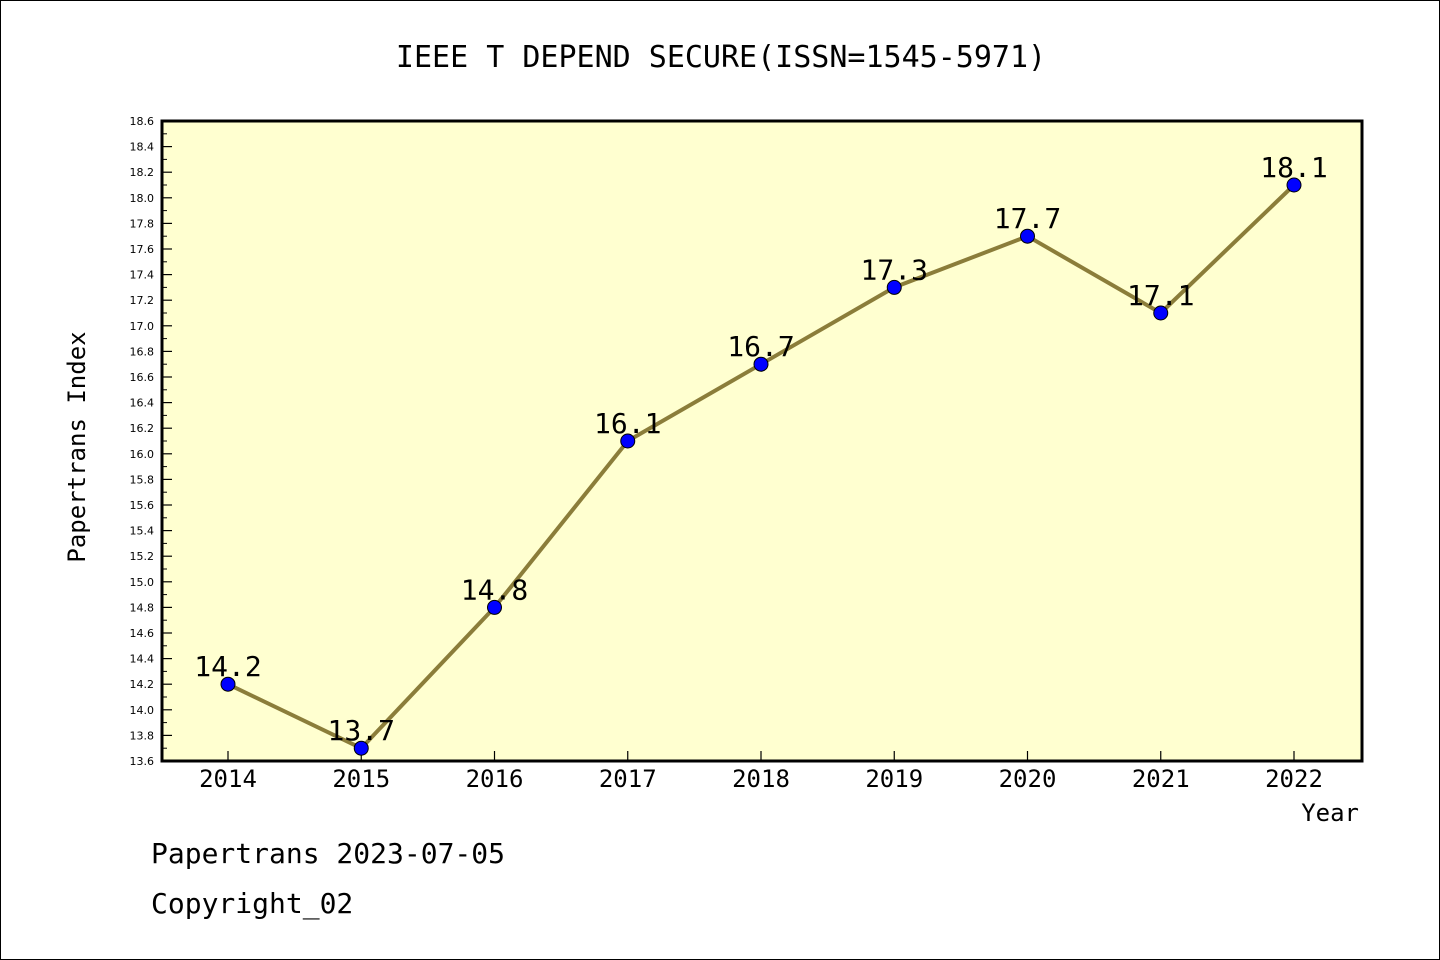 The width and height of the screenshot is (1440, 960). What do you see at coordinates (894, 779) in the screenshot?
I see `x-tick-label: 2019` at bounding box center [894, 779].